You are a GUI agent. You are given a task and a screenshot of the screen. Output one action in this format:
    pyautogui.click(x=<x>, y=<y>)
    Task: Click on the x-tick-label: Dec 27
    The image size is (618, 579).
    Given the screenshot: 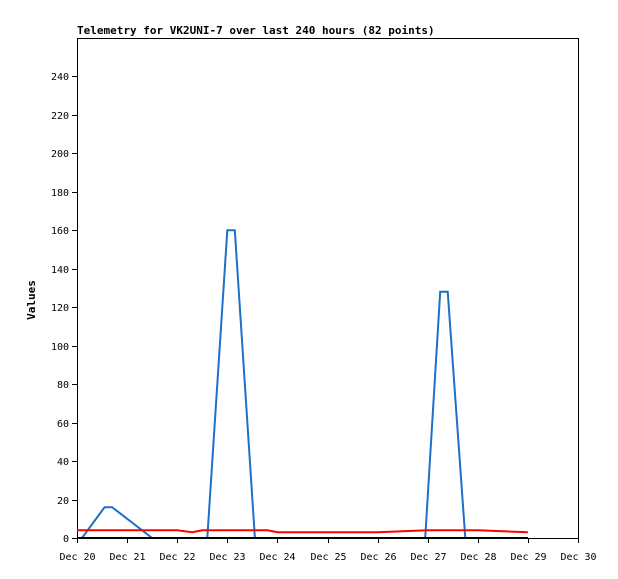 What is the action you would take?
    pyautogui.click(x=428, y=557)
    